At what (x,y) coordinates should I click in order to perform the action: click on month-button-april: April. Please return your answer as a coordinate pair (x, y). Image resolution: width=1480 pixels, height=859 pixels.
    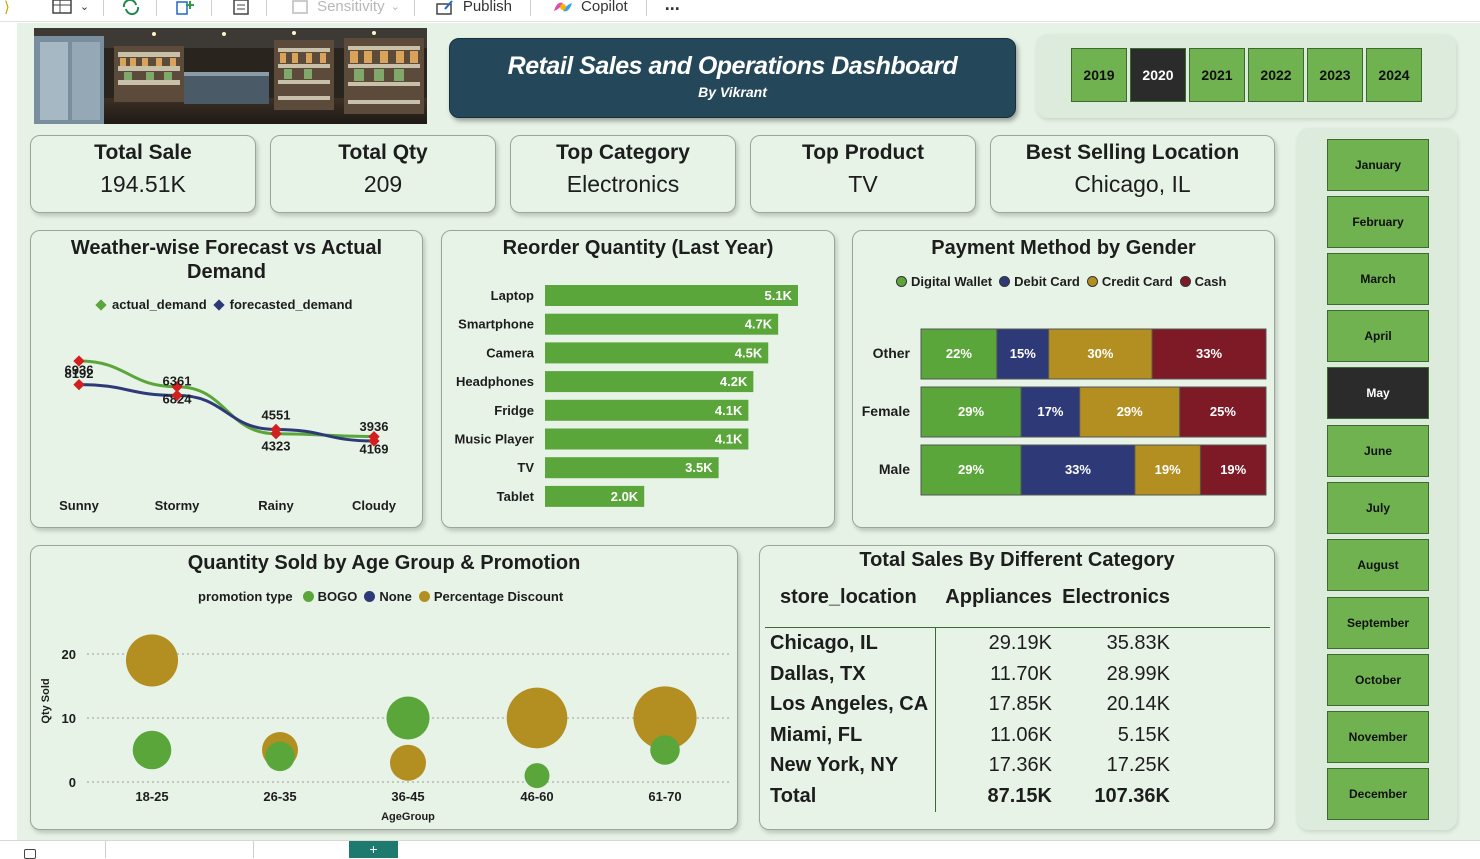
    Looking at the image, I should click on (1378, 336).